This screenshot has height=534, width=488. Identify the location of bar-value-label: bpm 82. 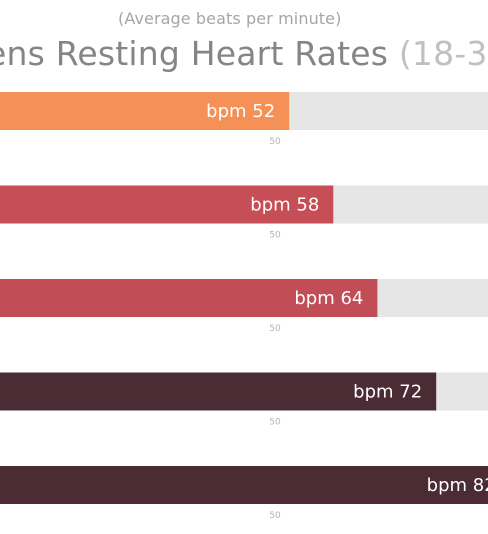
(457, 485).